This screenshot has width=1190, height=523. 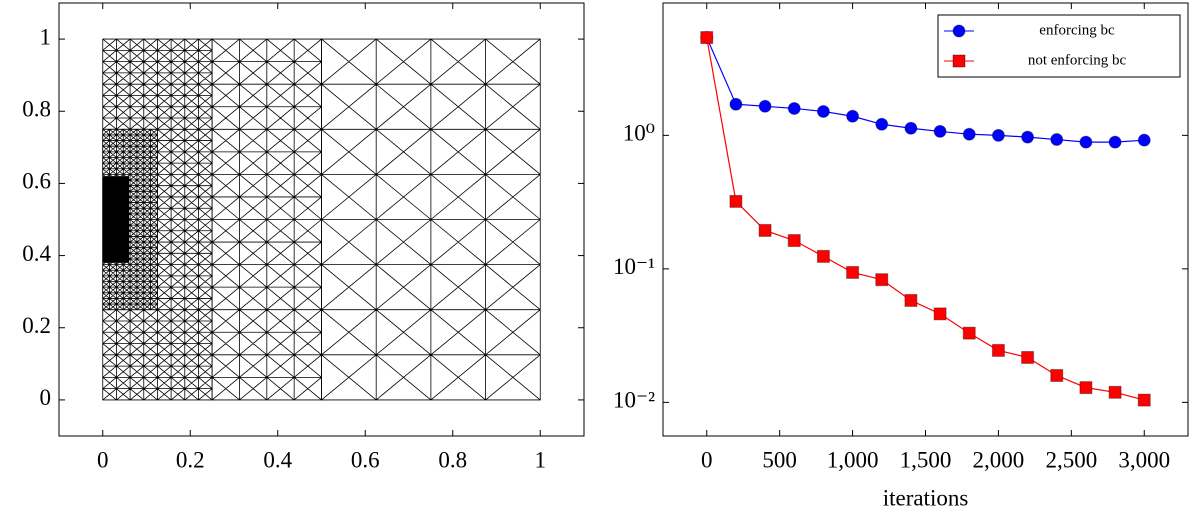 What do you see at coordinates (1077, 30) in the screenshot?
I see `legend-label: enforcing bc` at bounding box center [1077, 30].